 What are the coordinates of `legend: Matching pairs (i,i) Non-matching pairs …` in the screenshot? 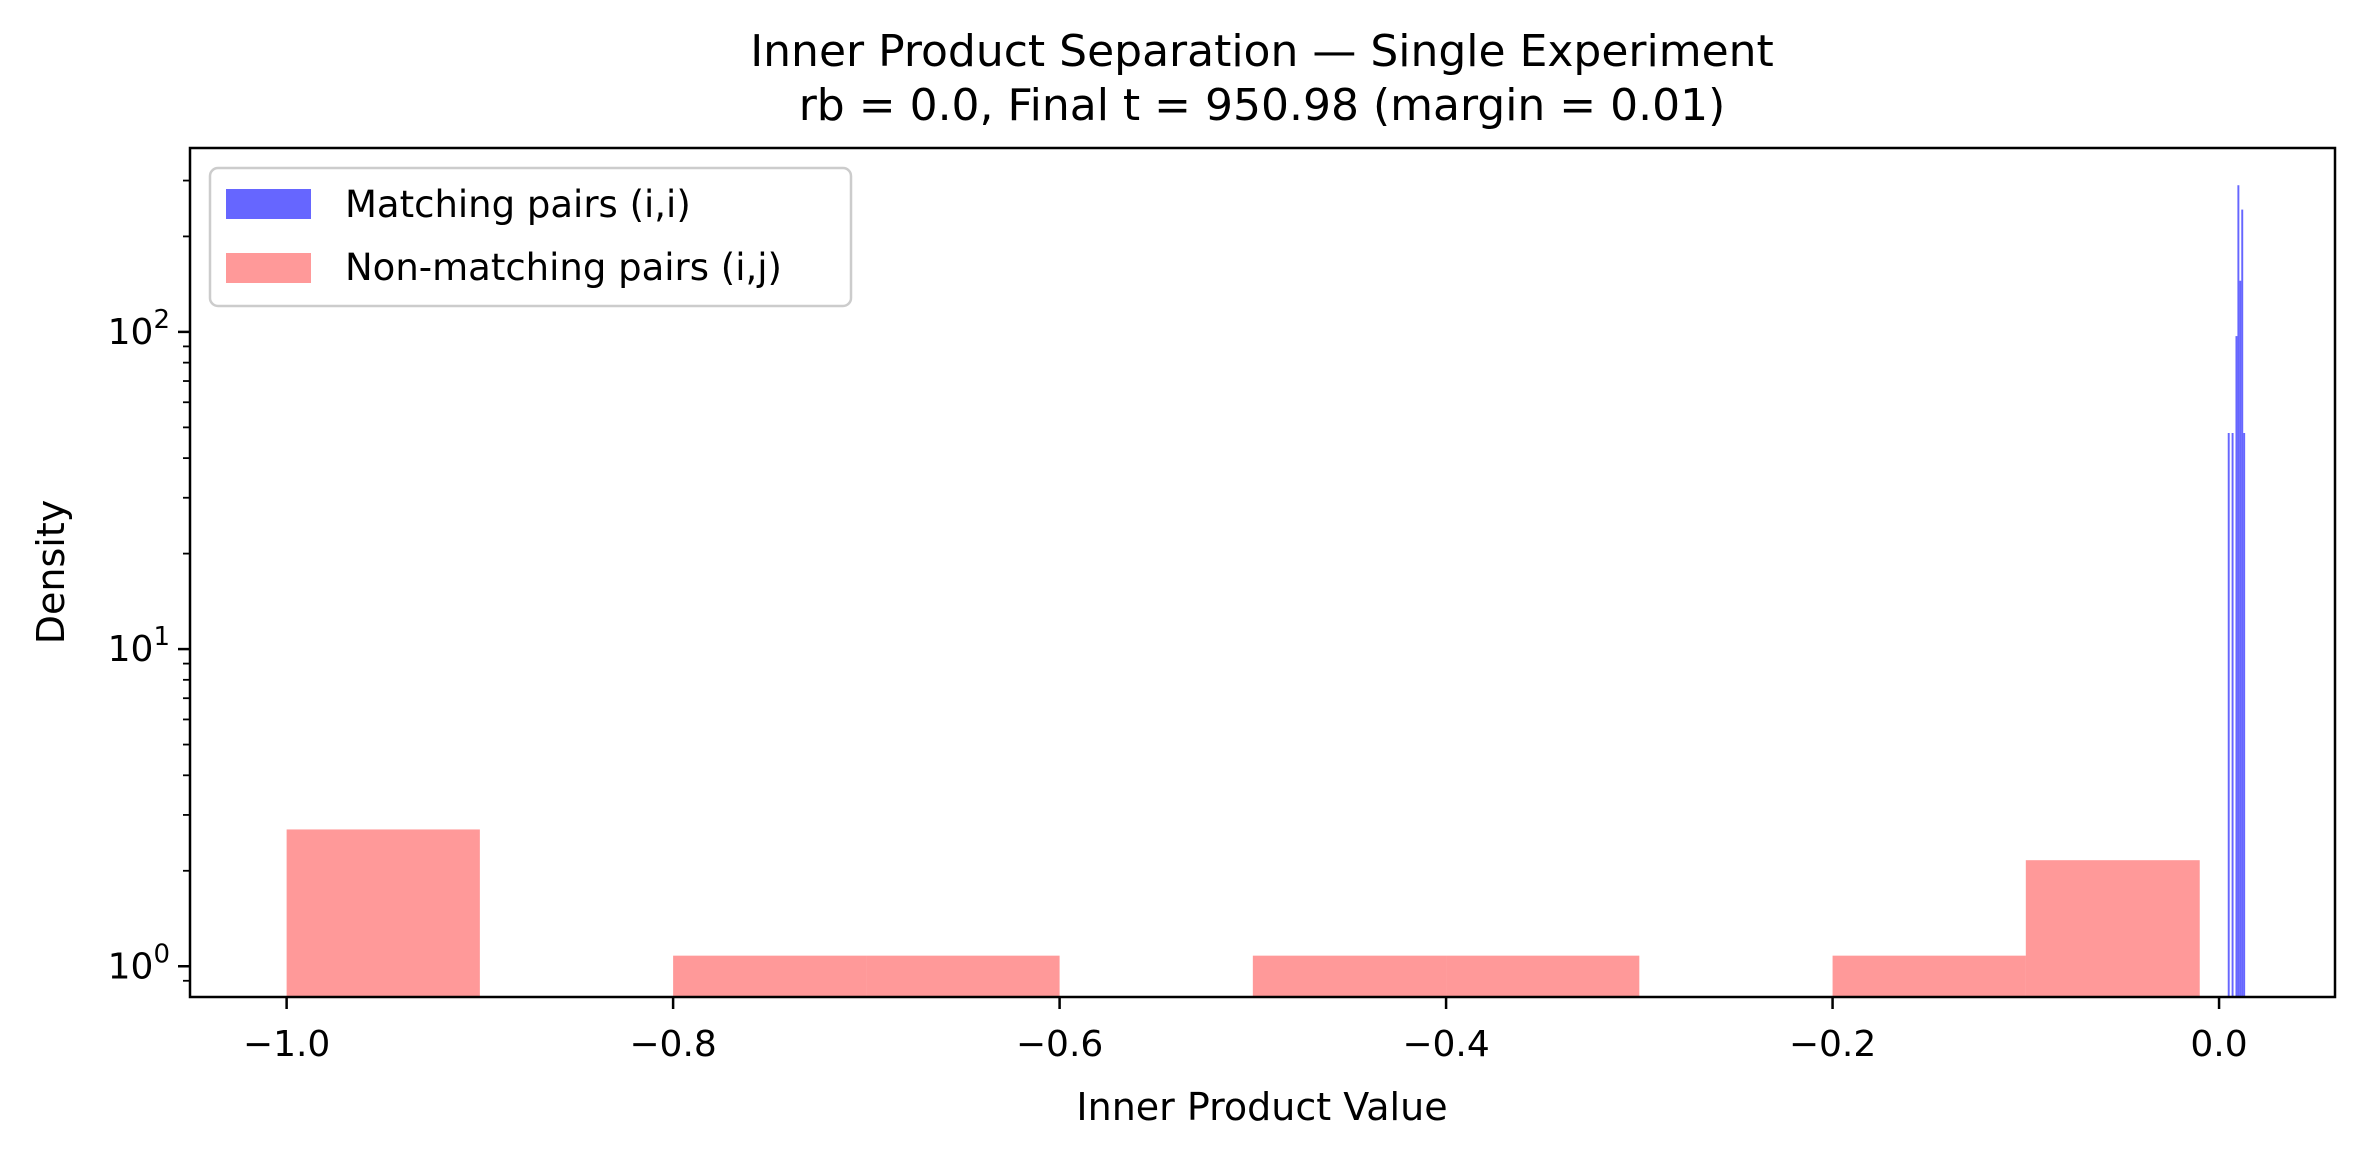 It's located at (530, 237).